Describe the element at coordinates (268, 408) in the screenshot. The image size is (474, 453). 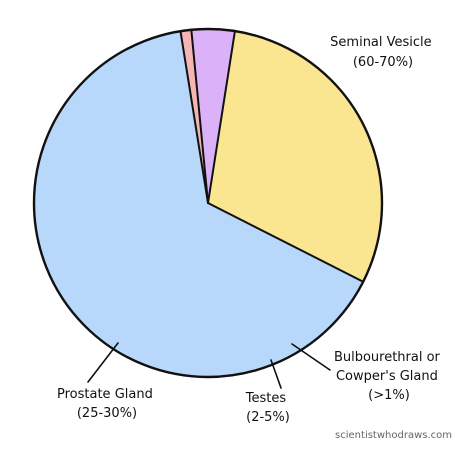
I see `slice-label-testes: Testes (2-5%)` at that location.